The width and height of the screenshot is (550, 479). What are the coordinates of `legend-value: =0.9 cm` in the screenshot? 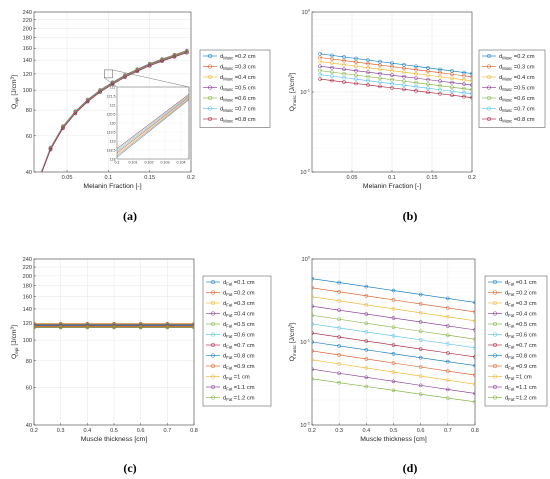 It's located at (244, 367).